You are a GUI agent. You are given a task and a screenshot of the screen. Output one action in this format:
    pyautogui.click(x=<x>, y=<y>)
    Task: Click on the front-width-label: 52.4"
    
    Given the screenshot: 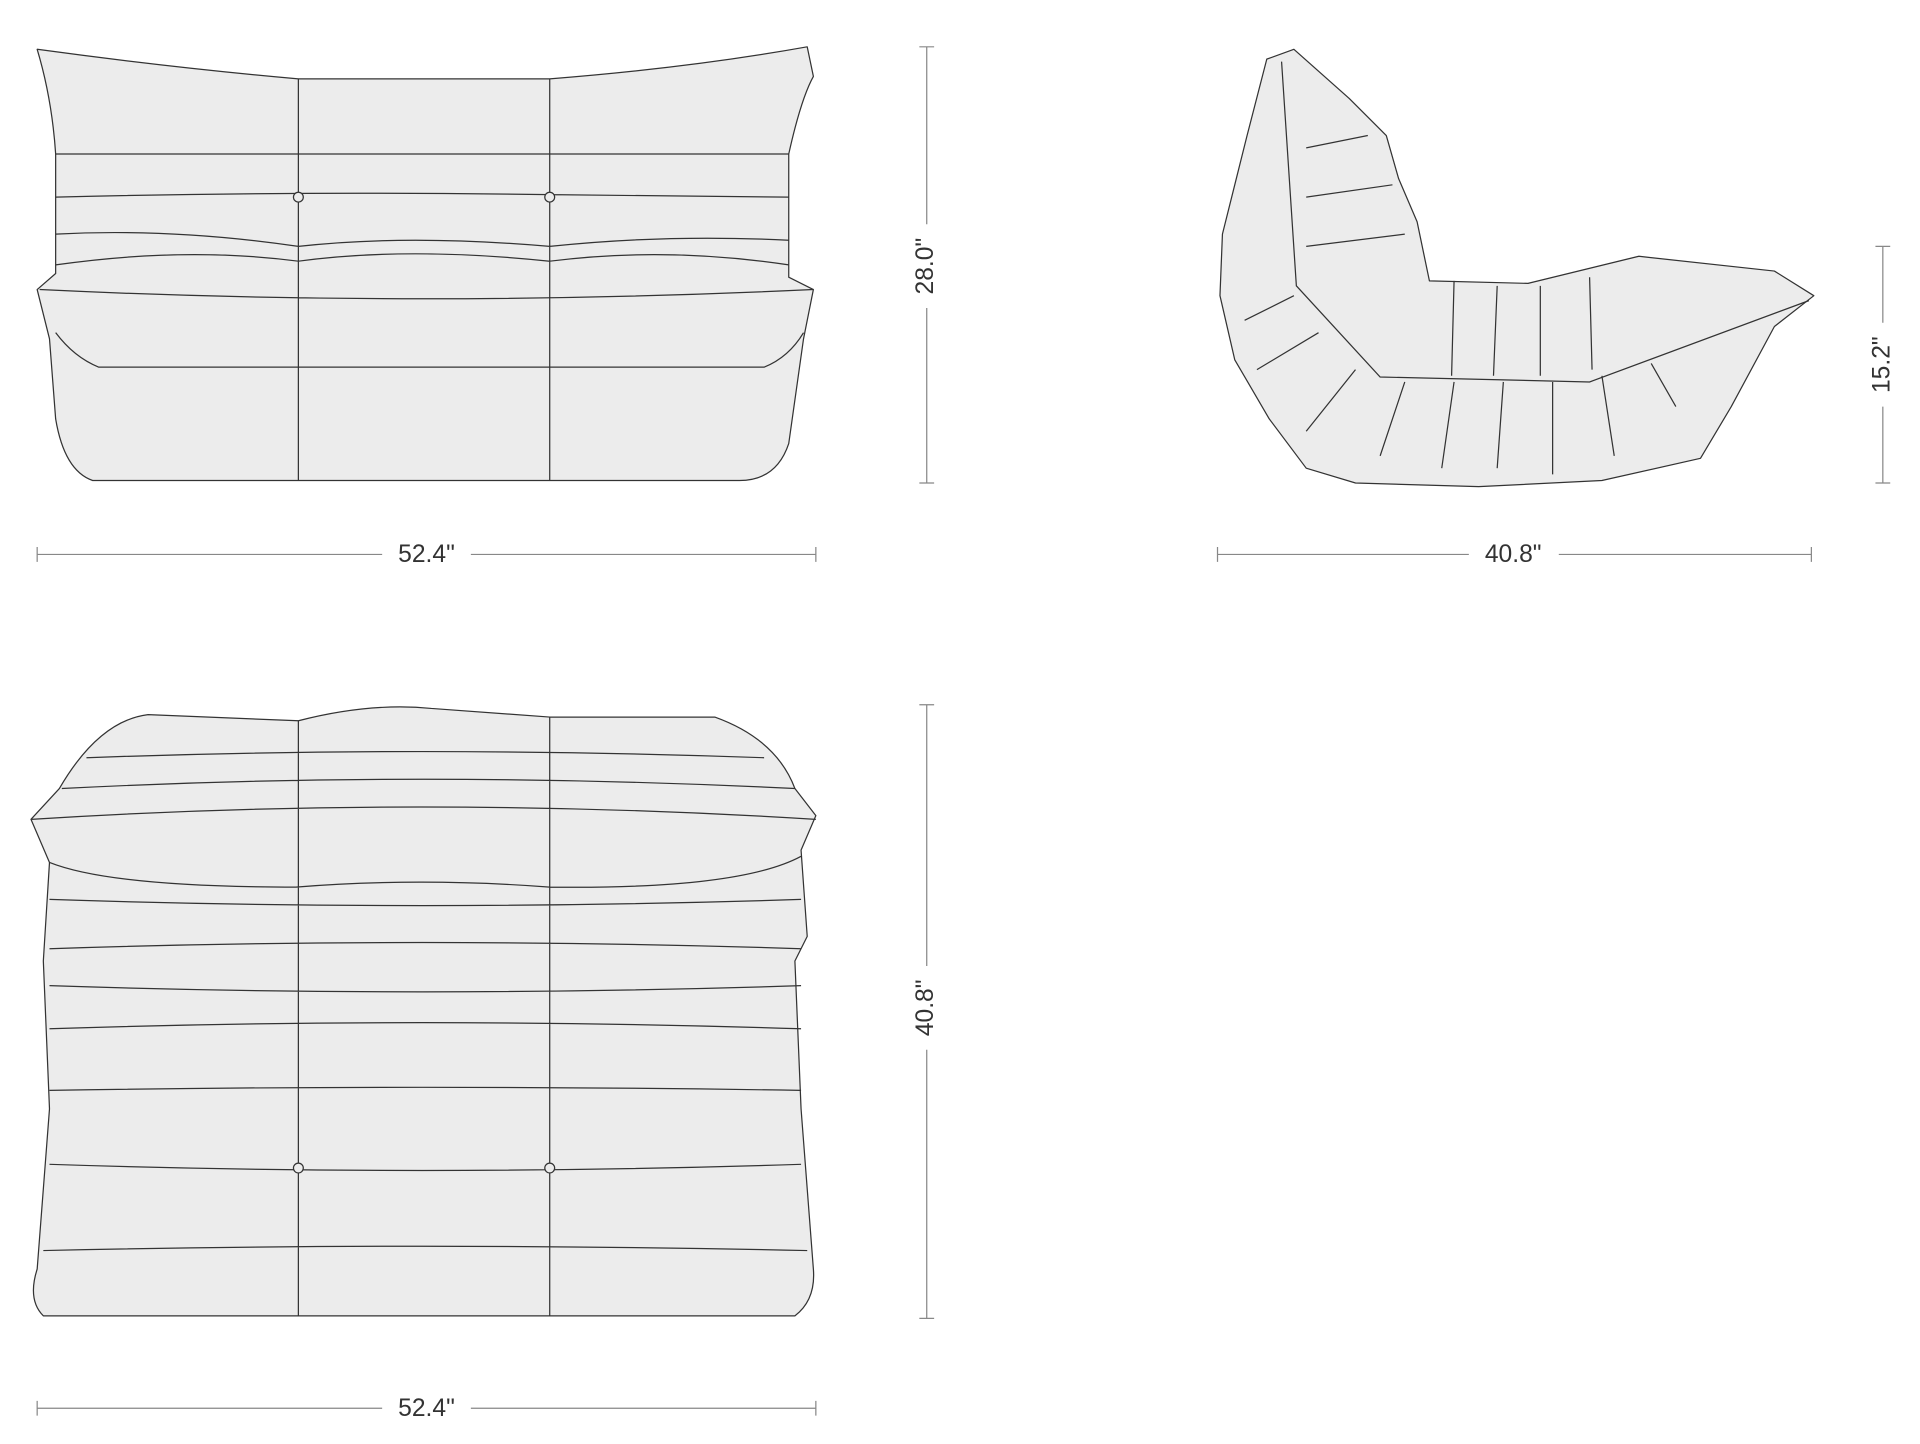 What is the action you would take?
    pyautogui.click(x=426, y=554)
    